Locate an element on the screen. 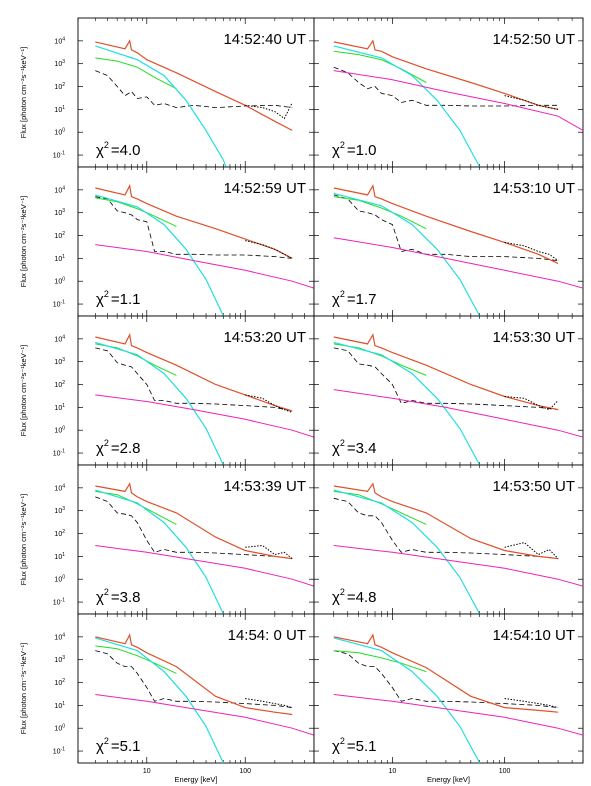  y-tick-exponent: -1 is located at coordinates (63, 750).